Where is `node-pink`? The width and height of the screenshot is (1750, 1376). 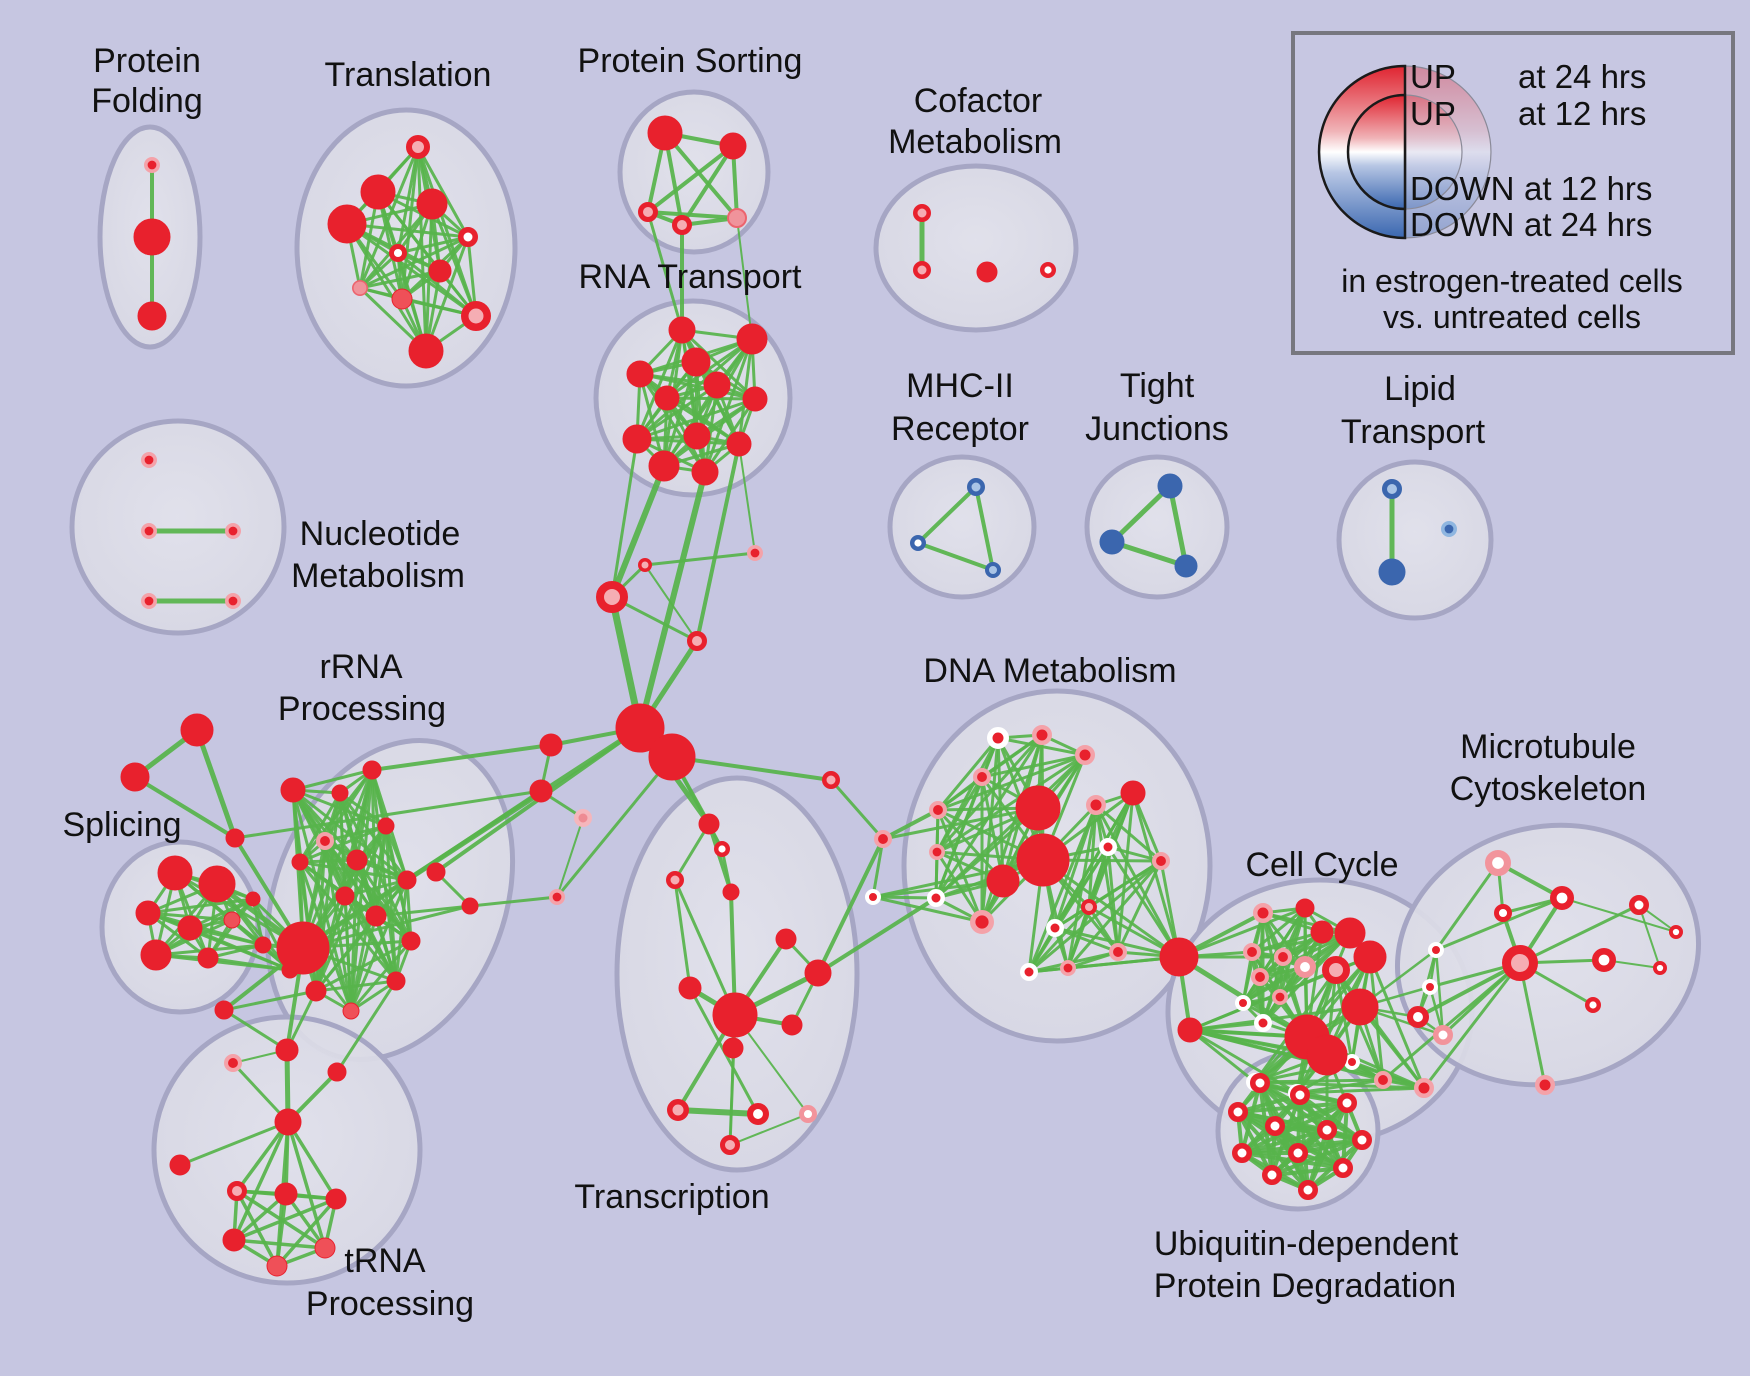
node-pink is located at coordinates (359, 287).